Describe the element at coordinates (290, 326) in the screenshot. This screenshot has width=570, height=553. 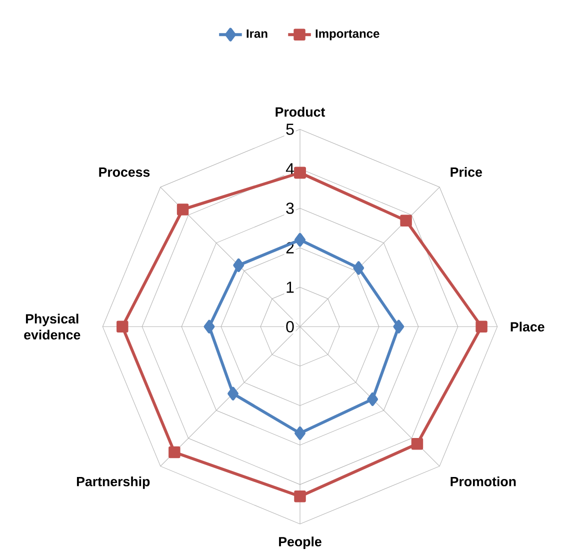
I see `y-tick-label: 0` at that location.